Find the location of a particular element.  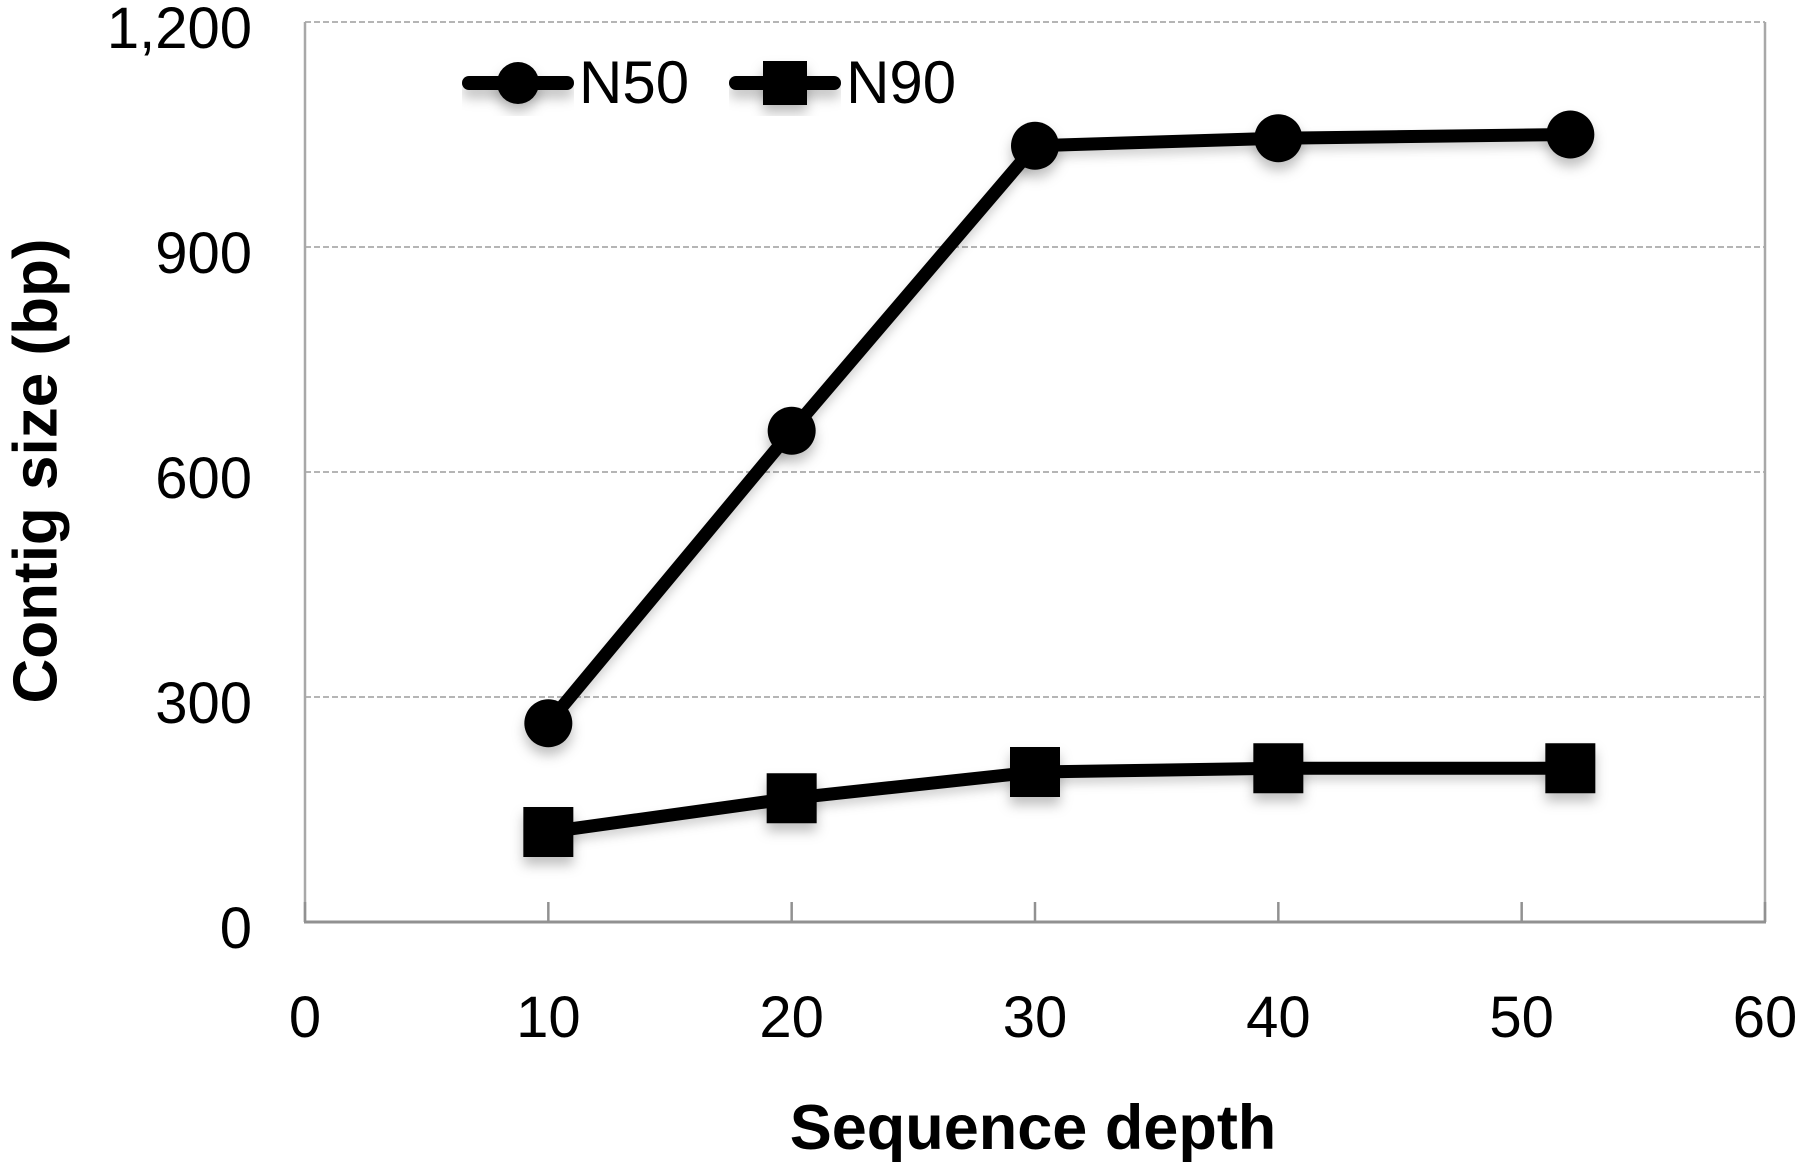

data-point-n50-x40 is located at coordinates (1278, 138).